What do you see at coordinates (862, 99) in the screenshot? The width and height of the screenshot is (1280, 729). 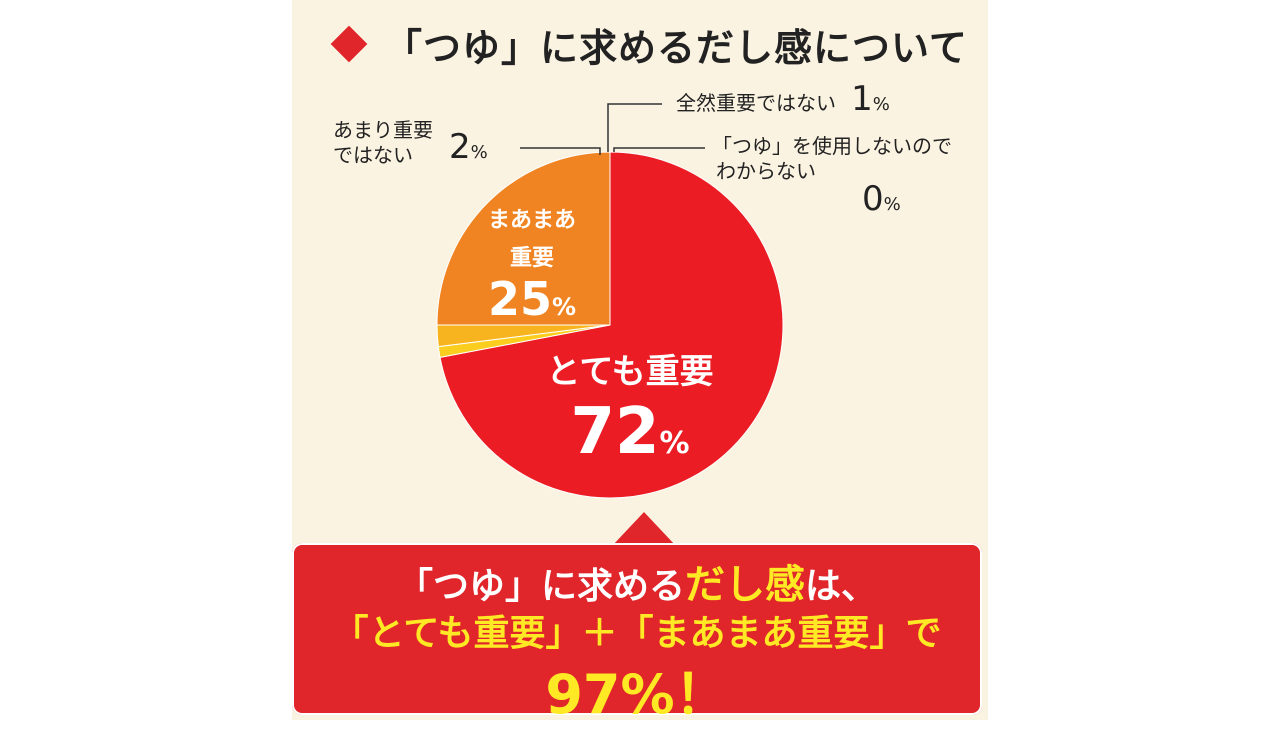 I see `label-not-at-all-value: 1` at bounding box center [862, 99].